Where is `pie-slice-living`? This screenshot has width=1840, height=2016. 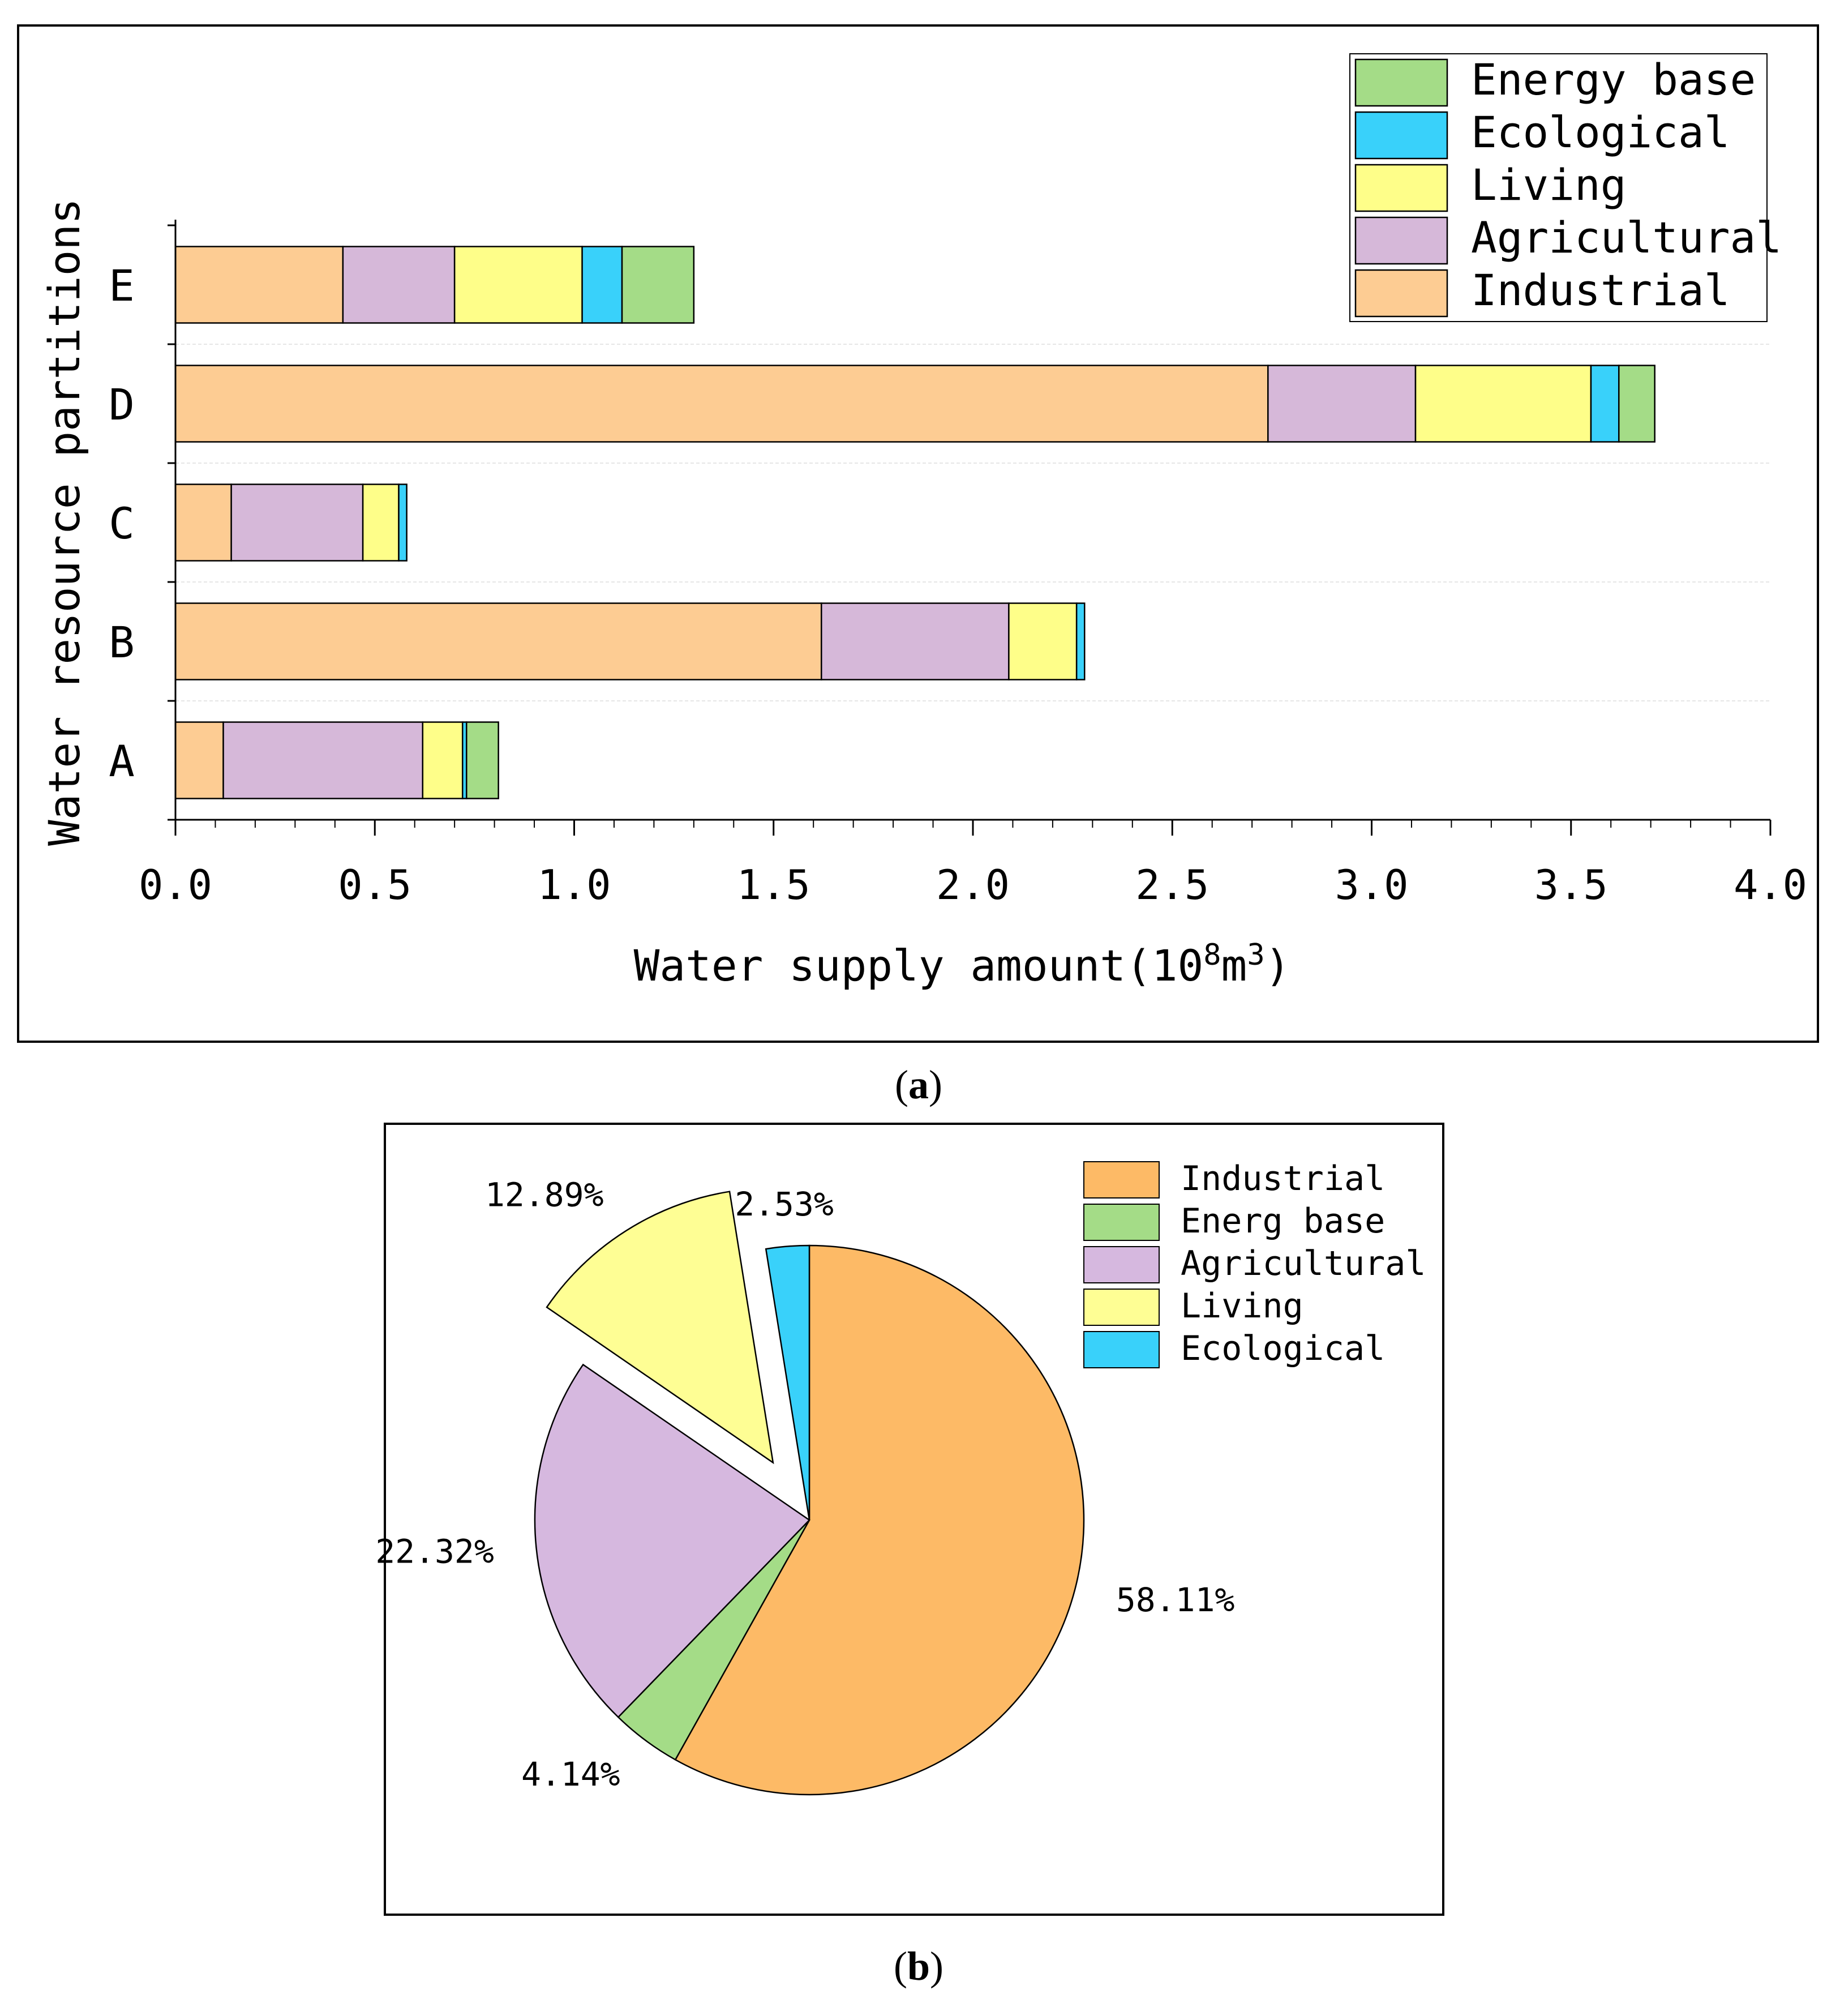 pie-slice-living is located at coordinates (660, 1328).